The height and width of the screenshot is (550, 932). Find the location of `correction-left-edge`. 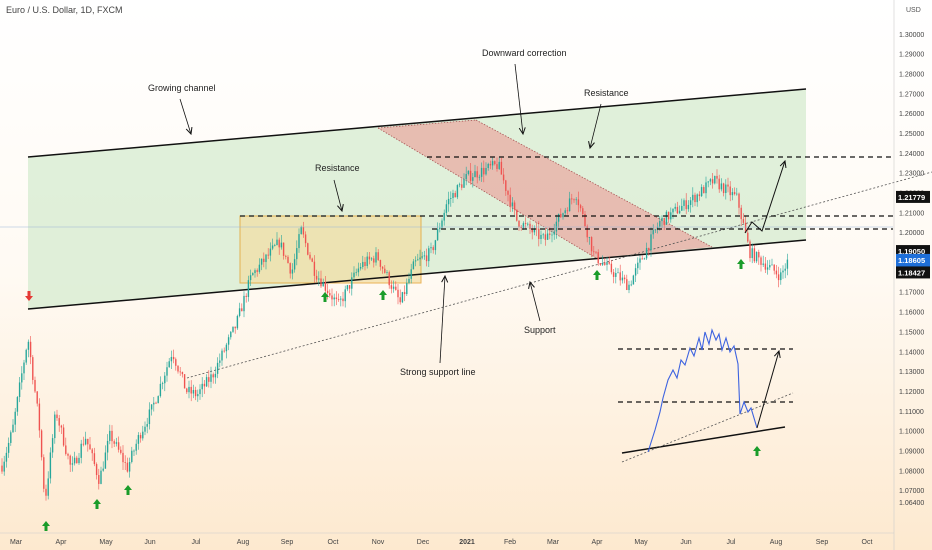

correction-left-edge is located at coordinates (487, 193).